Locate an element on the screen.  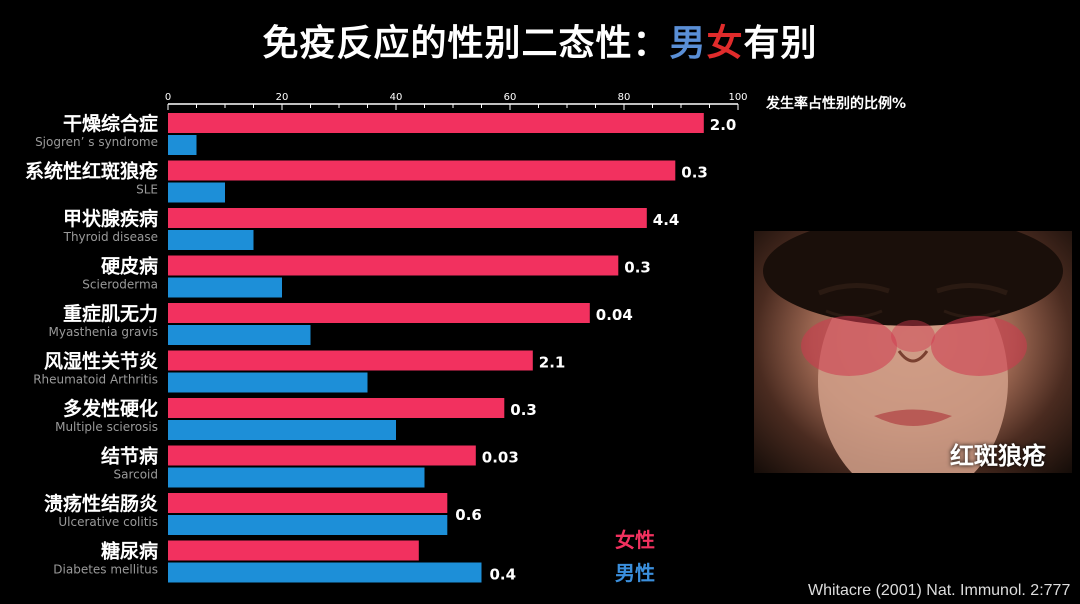
legend-female: 女性 is located at coordinates (635, 540).